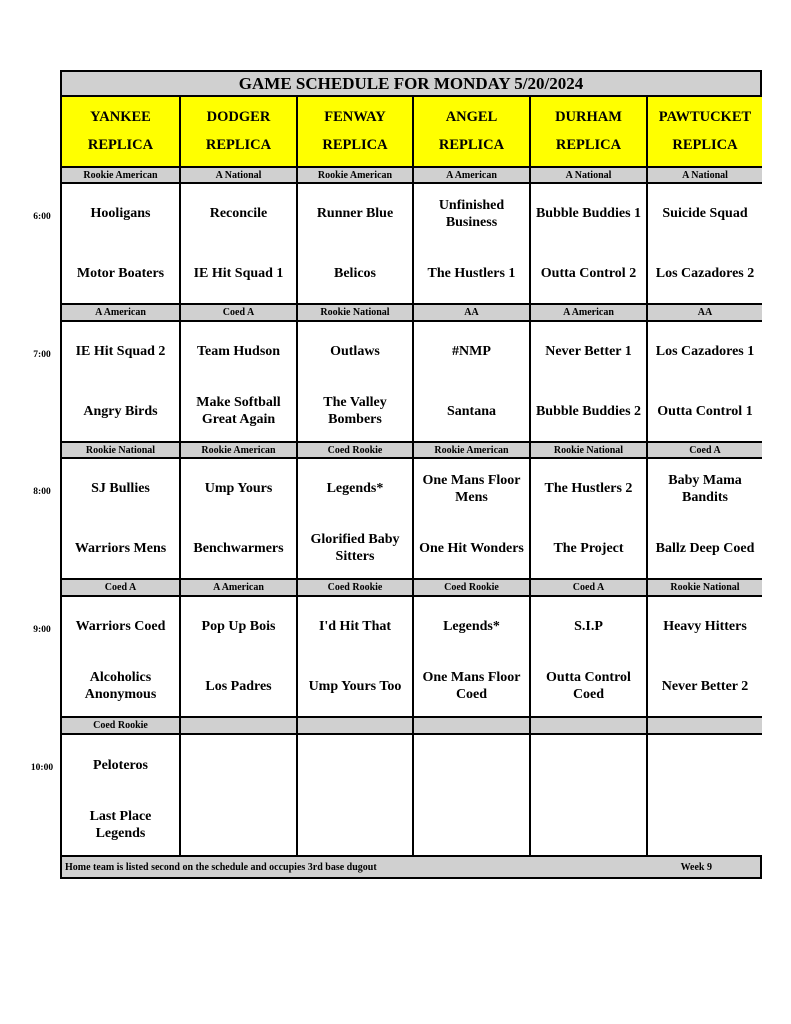  Describe the element at coordinates (705, 273) in the screenshot. I see `home-team: Los Cazadores 2` at that location.